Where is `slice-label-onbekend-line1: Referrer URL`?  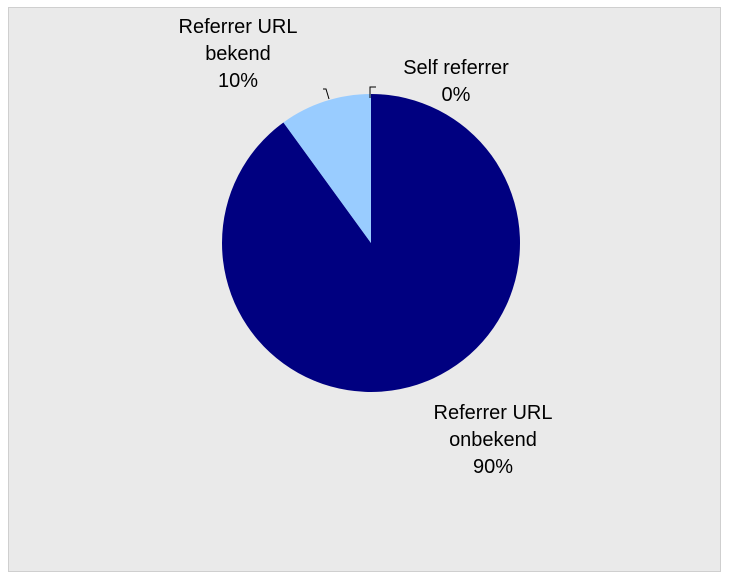 slice-label-onbekend-line1: Referrer URL is located at coordinates (493, 413).